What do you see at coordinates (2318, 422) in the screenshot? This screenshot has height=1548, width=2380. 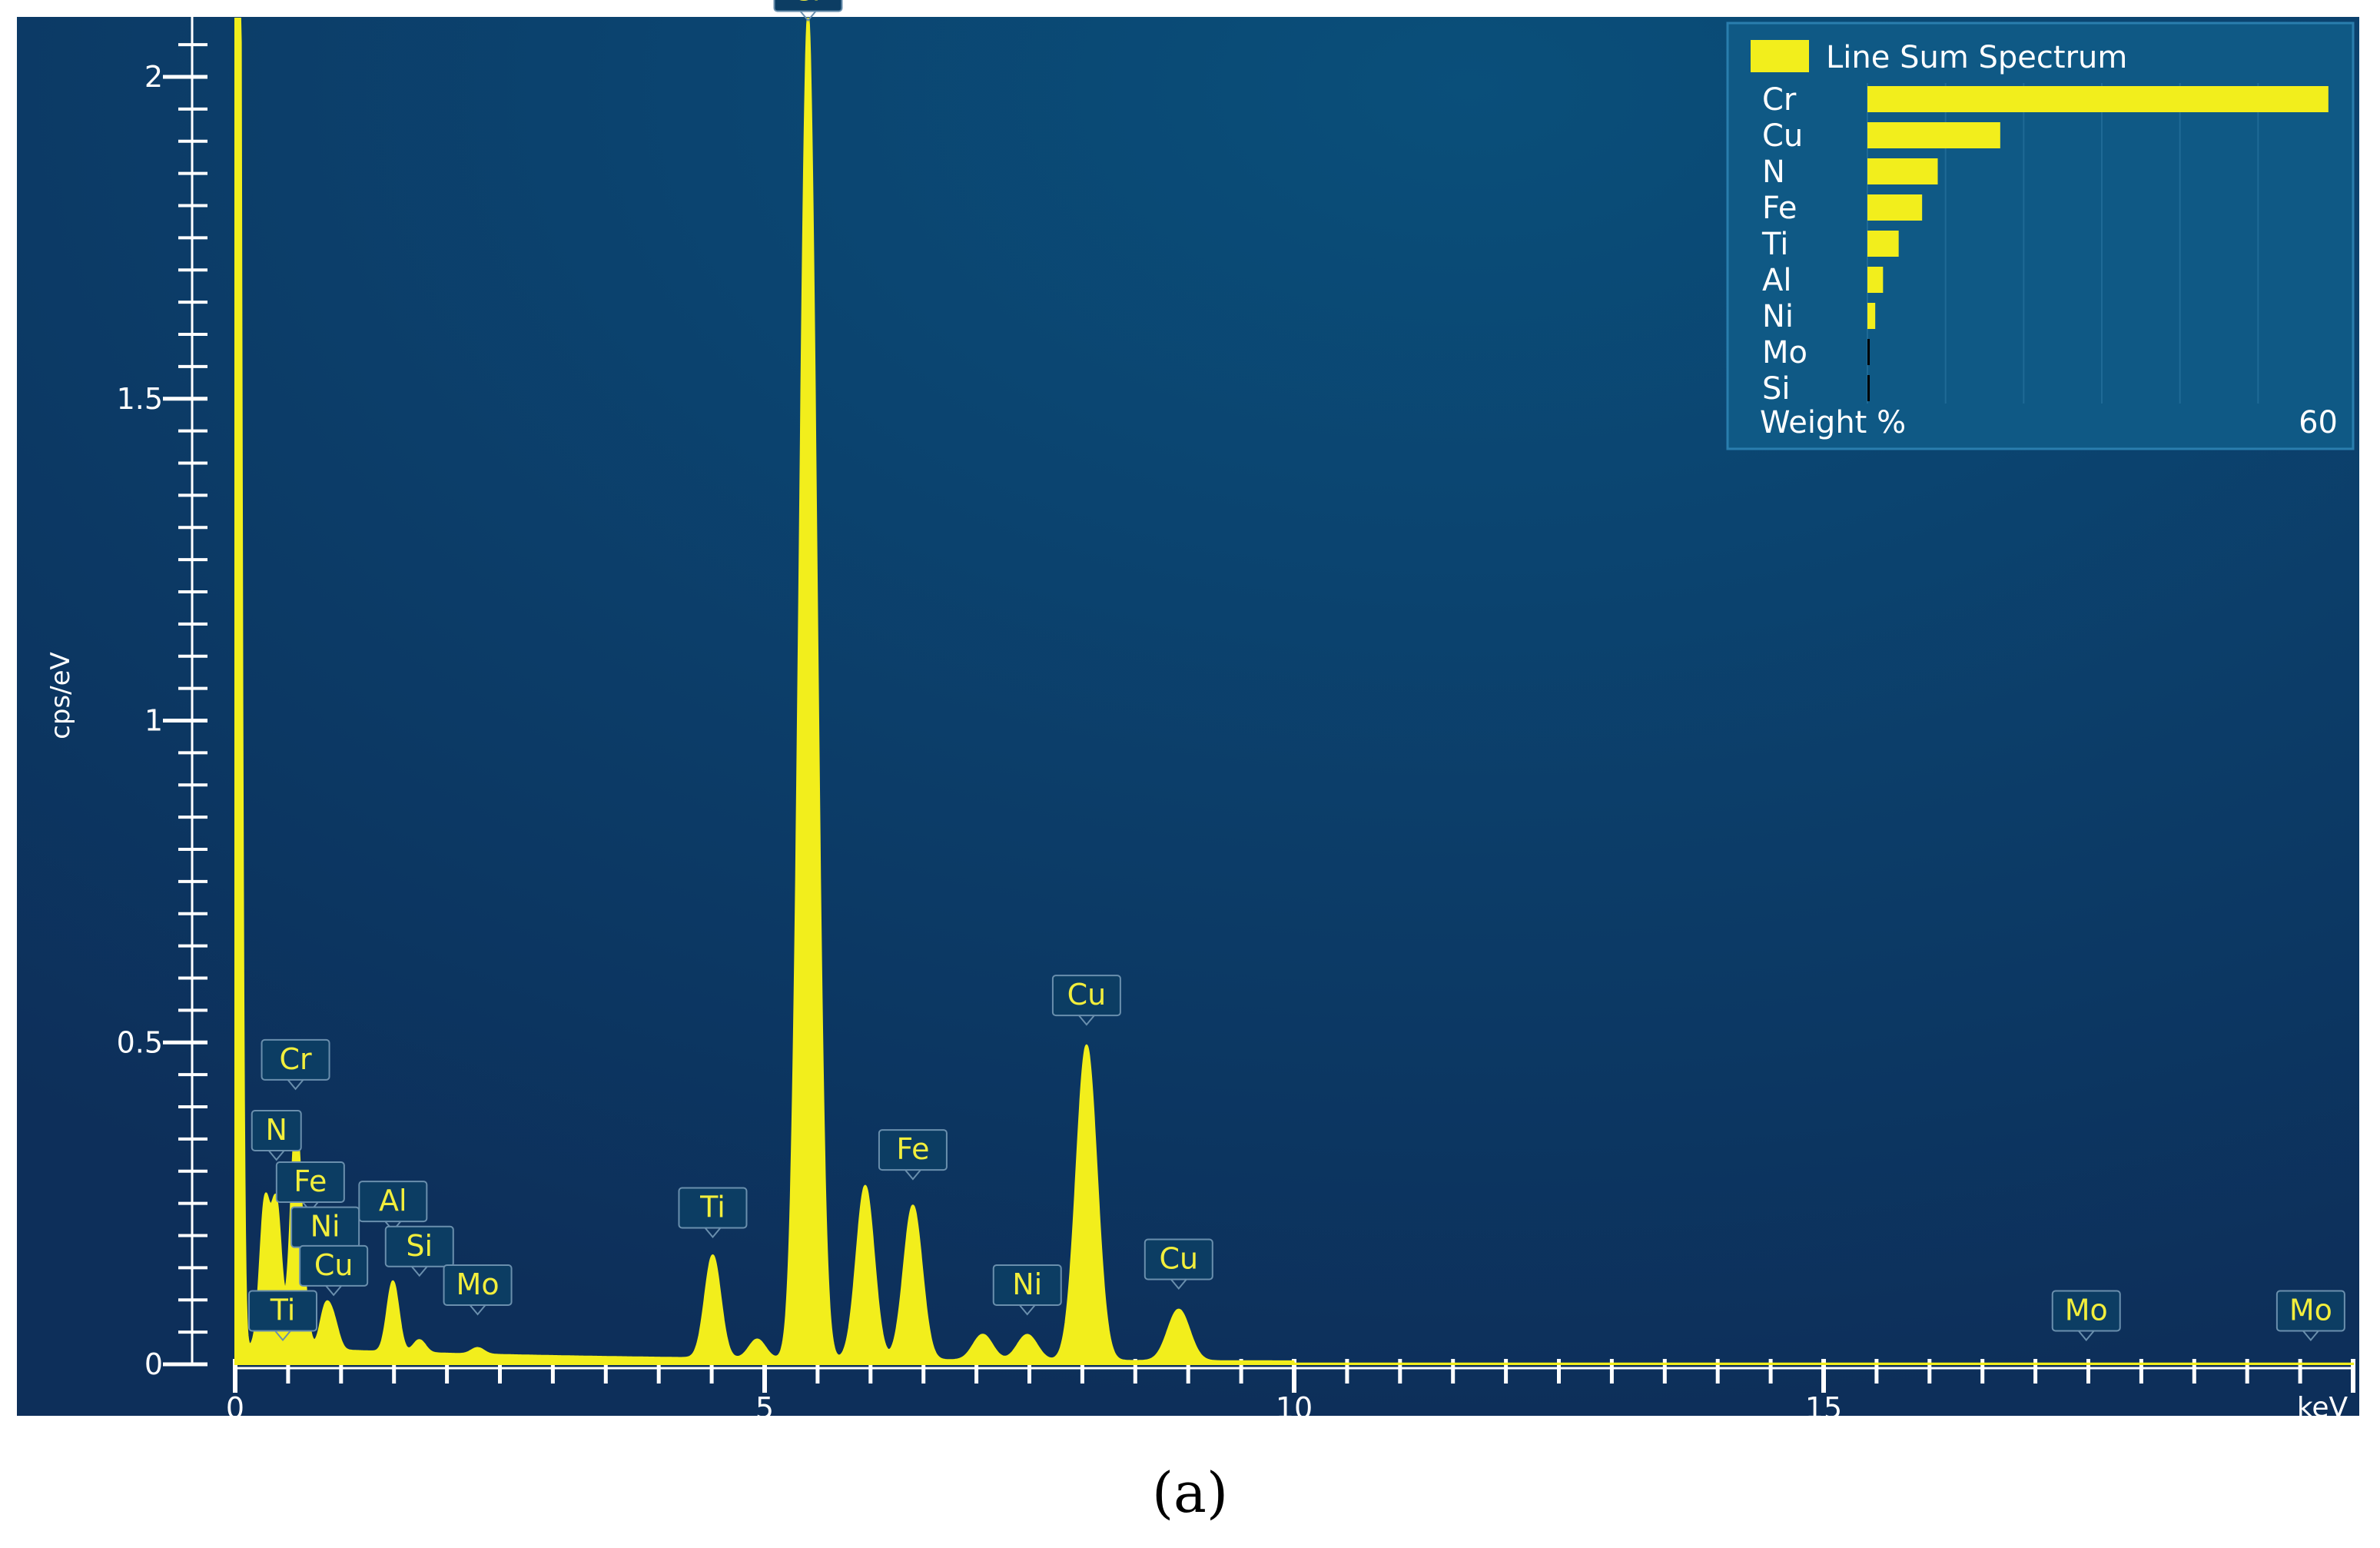 I see `inset-x-max-label: 60` at bounding box center [2318, 422].